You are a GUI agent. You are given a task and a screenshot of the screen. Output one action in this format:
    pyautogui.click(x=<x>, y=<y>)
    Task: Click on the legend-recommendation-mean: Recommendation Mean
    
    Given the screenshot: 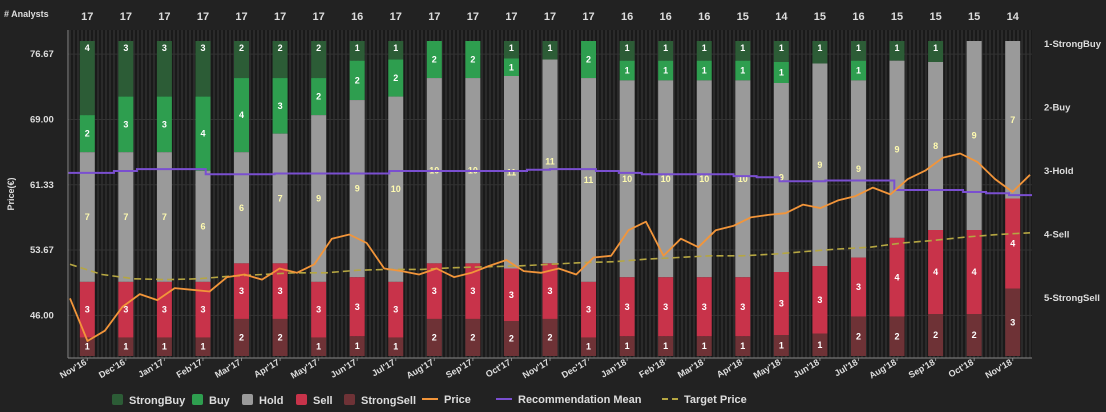 What is the action you would take?
    pyautogui.click(x=568, y=400)
    